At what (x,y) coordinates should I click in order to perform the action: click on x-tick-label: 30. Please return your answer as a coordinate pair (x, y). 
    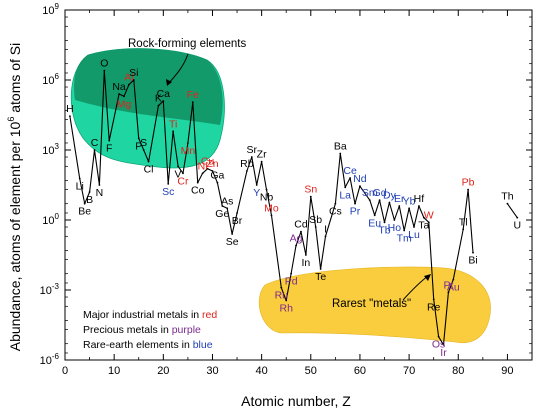
    Looking at the image, I should click on (212, 371).